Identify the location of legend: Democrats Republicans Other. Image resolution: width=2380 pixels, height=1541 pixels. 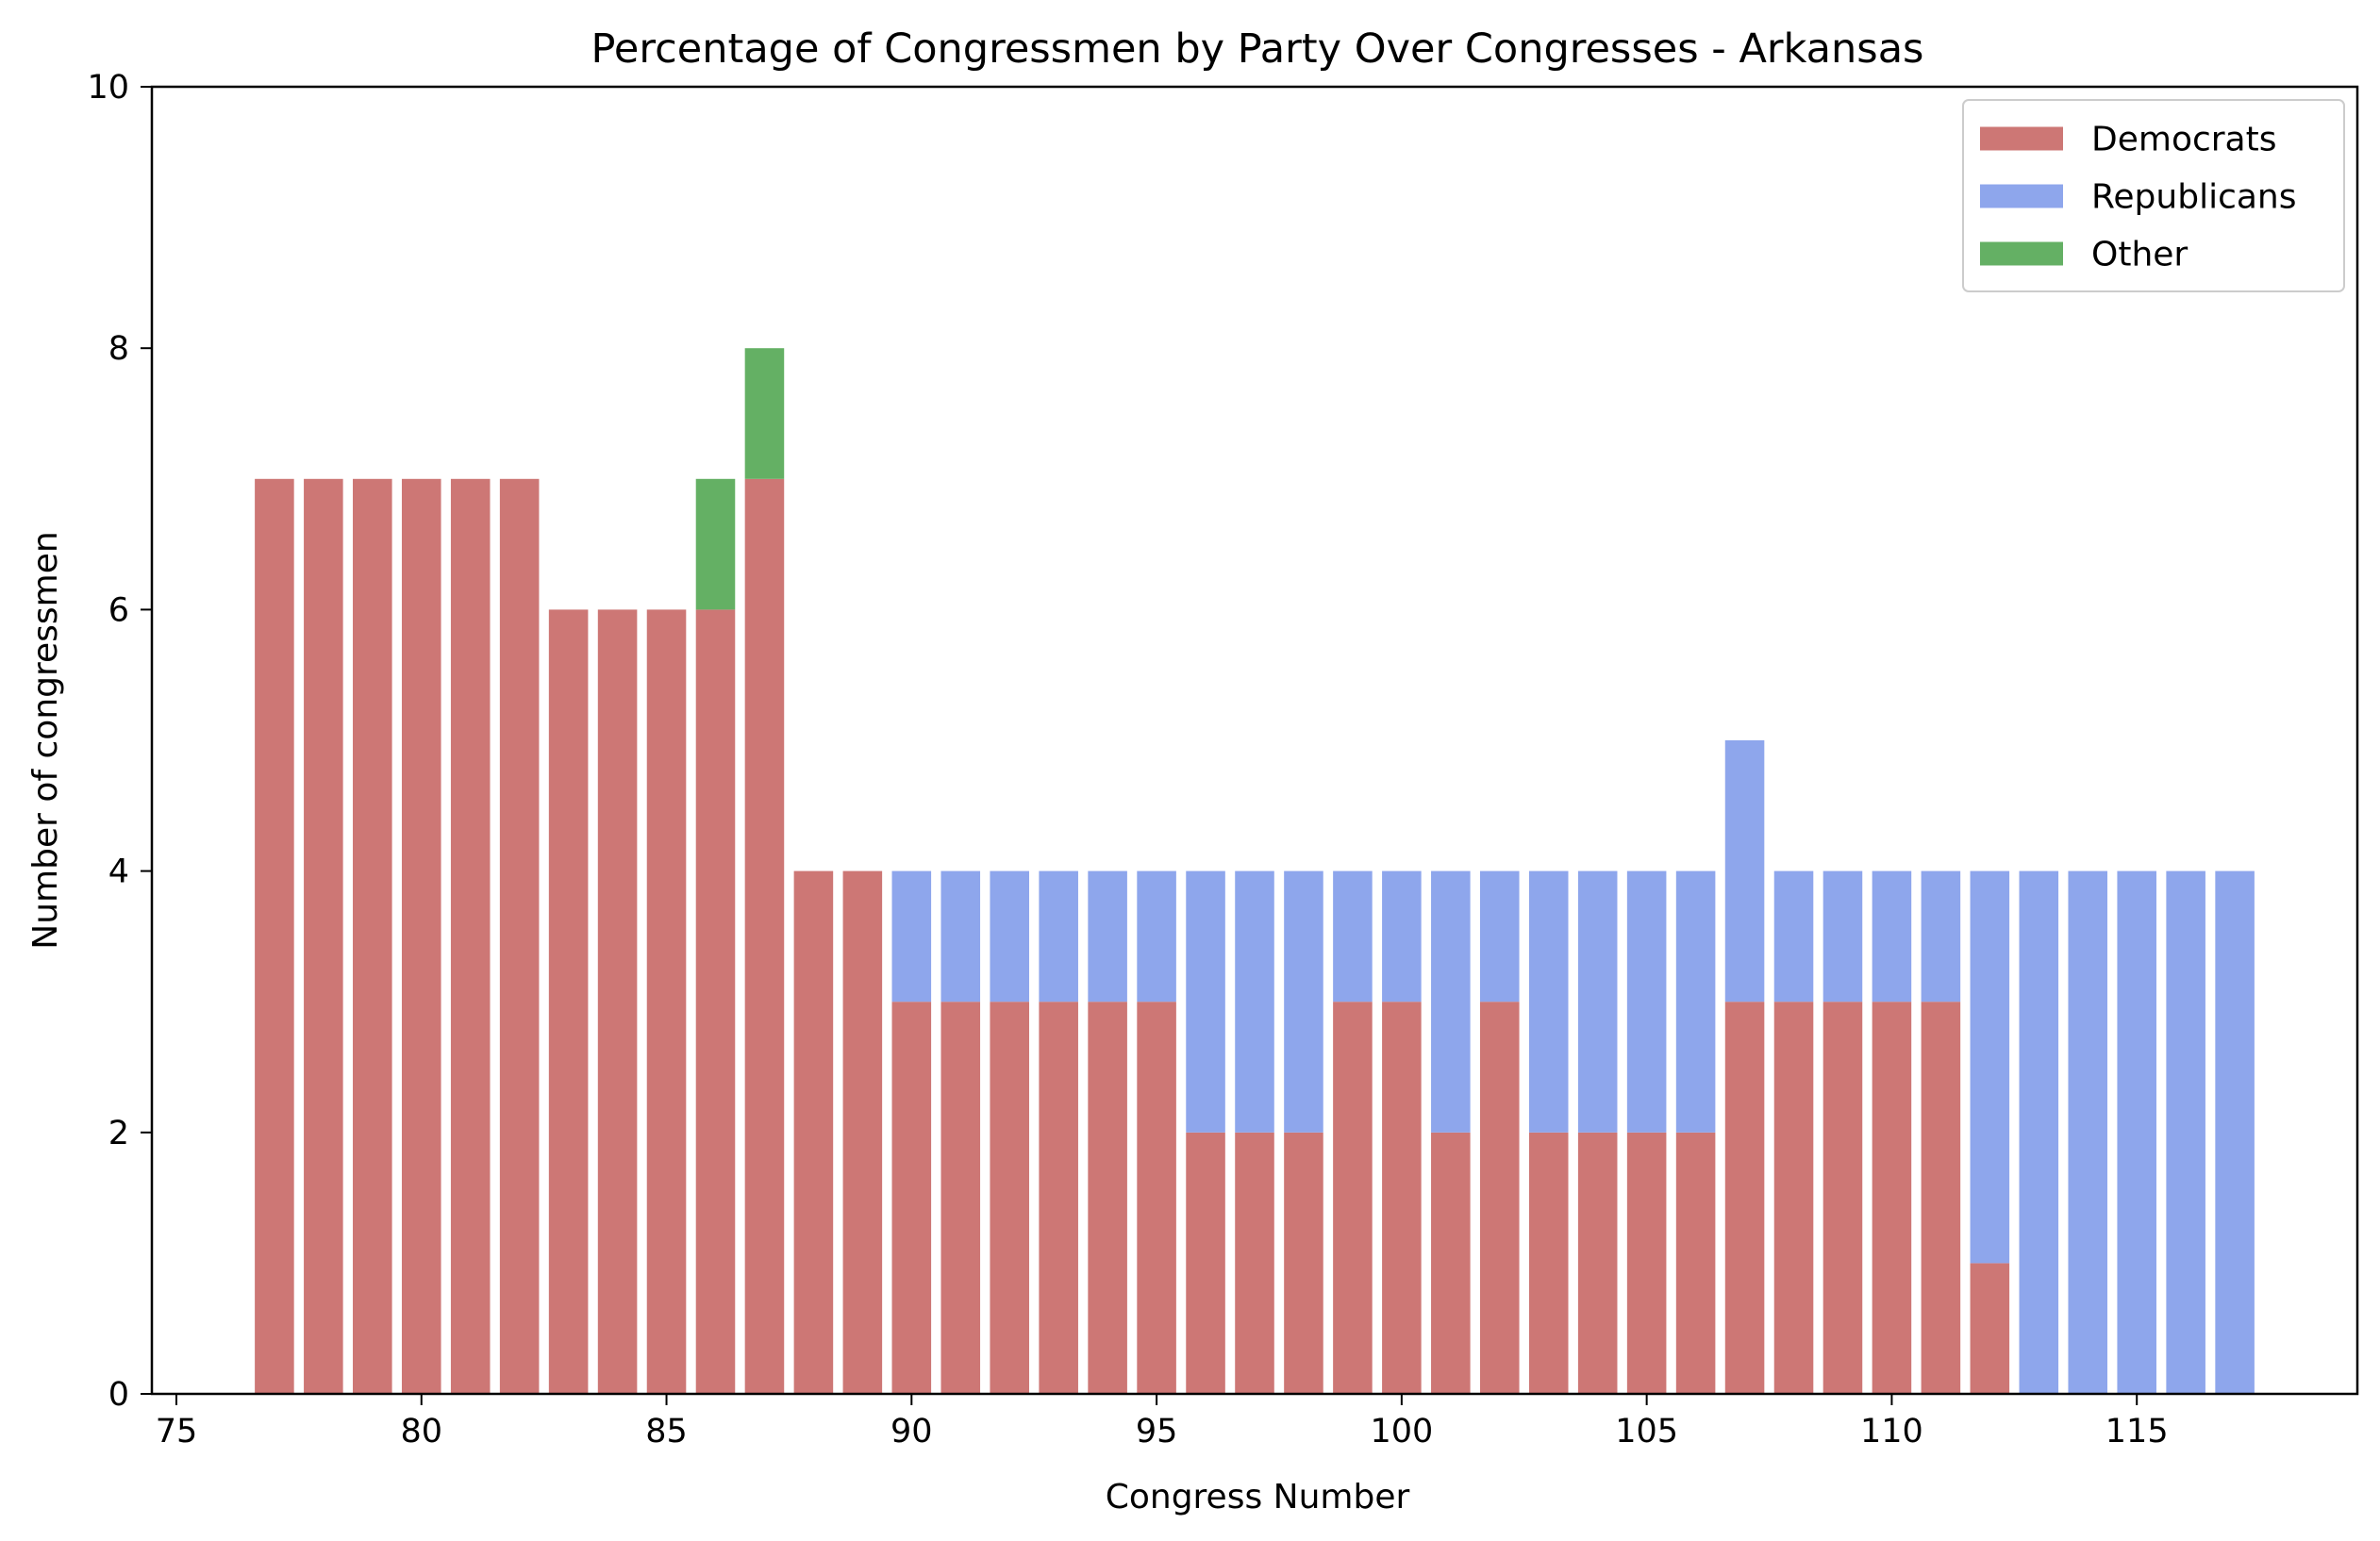
(2153, 195).